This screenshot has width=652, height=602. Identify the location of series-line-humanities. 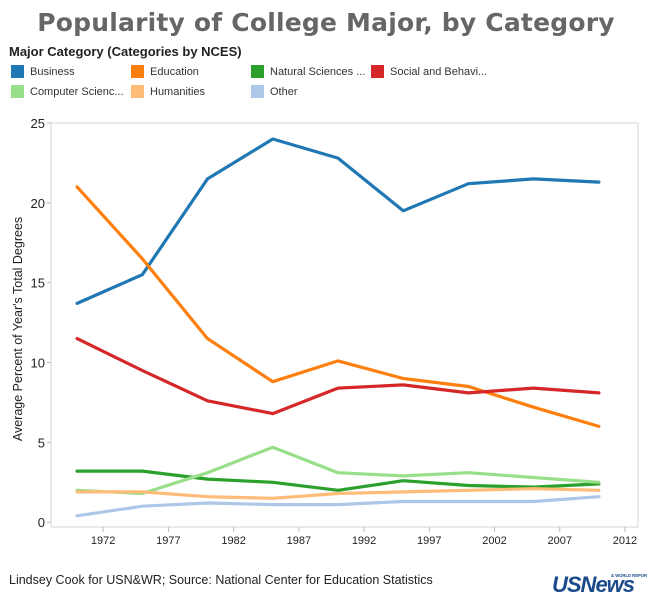
(338, 493).